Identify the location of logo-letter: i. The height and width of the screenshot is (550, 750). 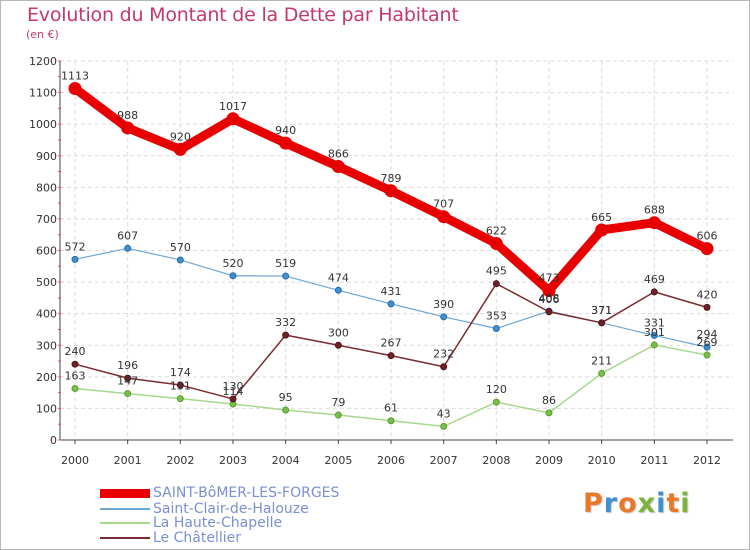
(661, 503).